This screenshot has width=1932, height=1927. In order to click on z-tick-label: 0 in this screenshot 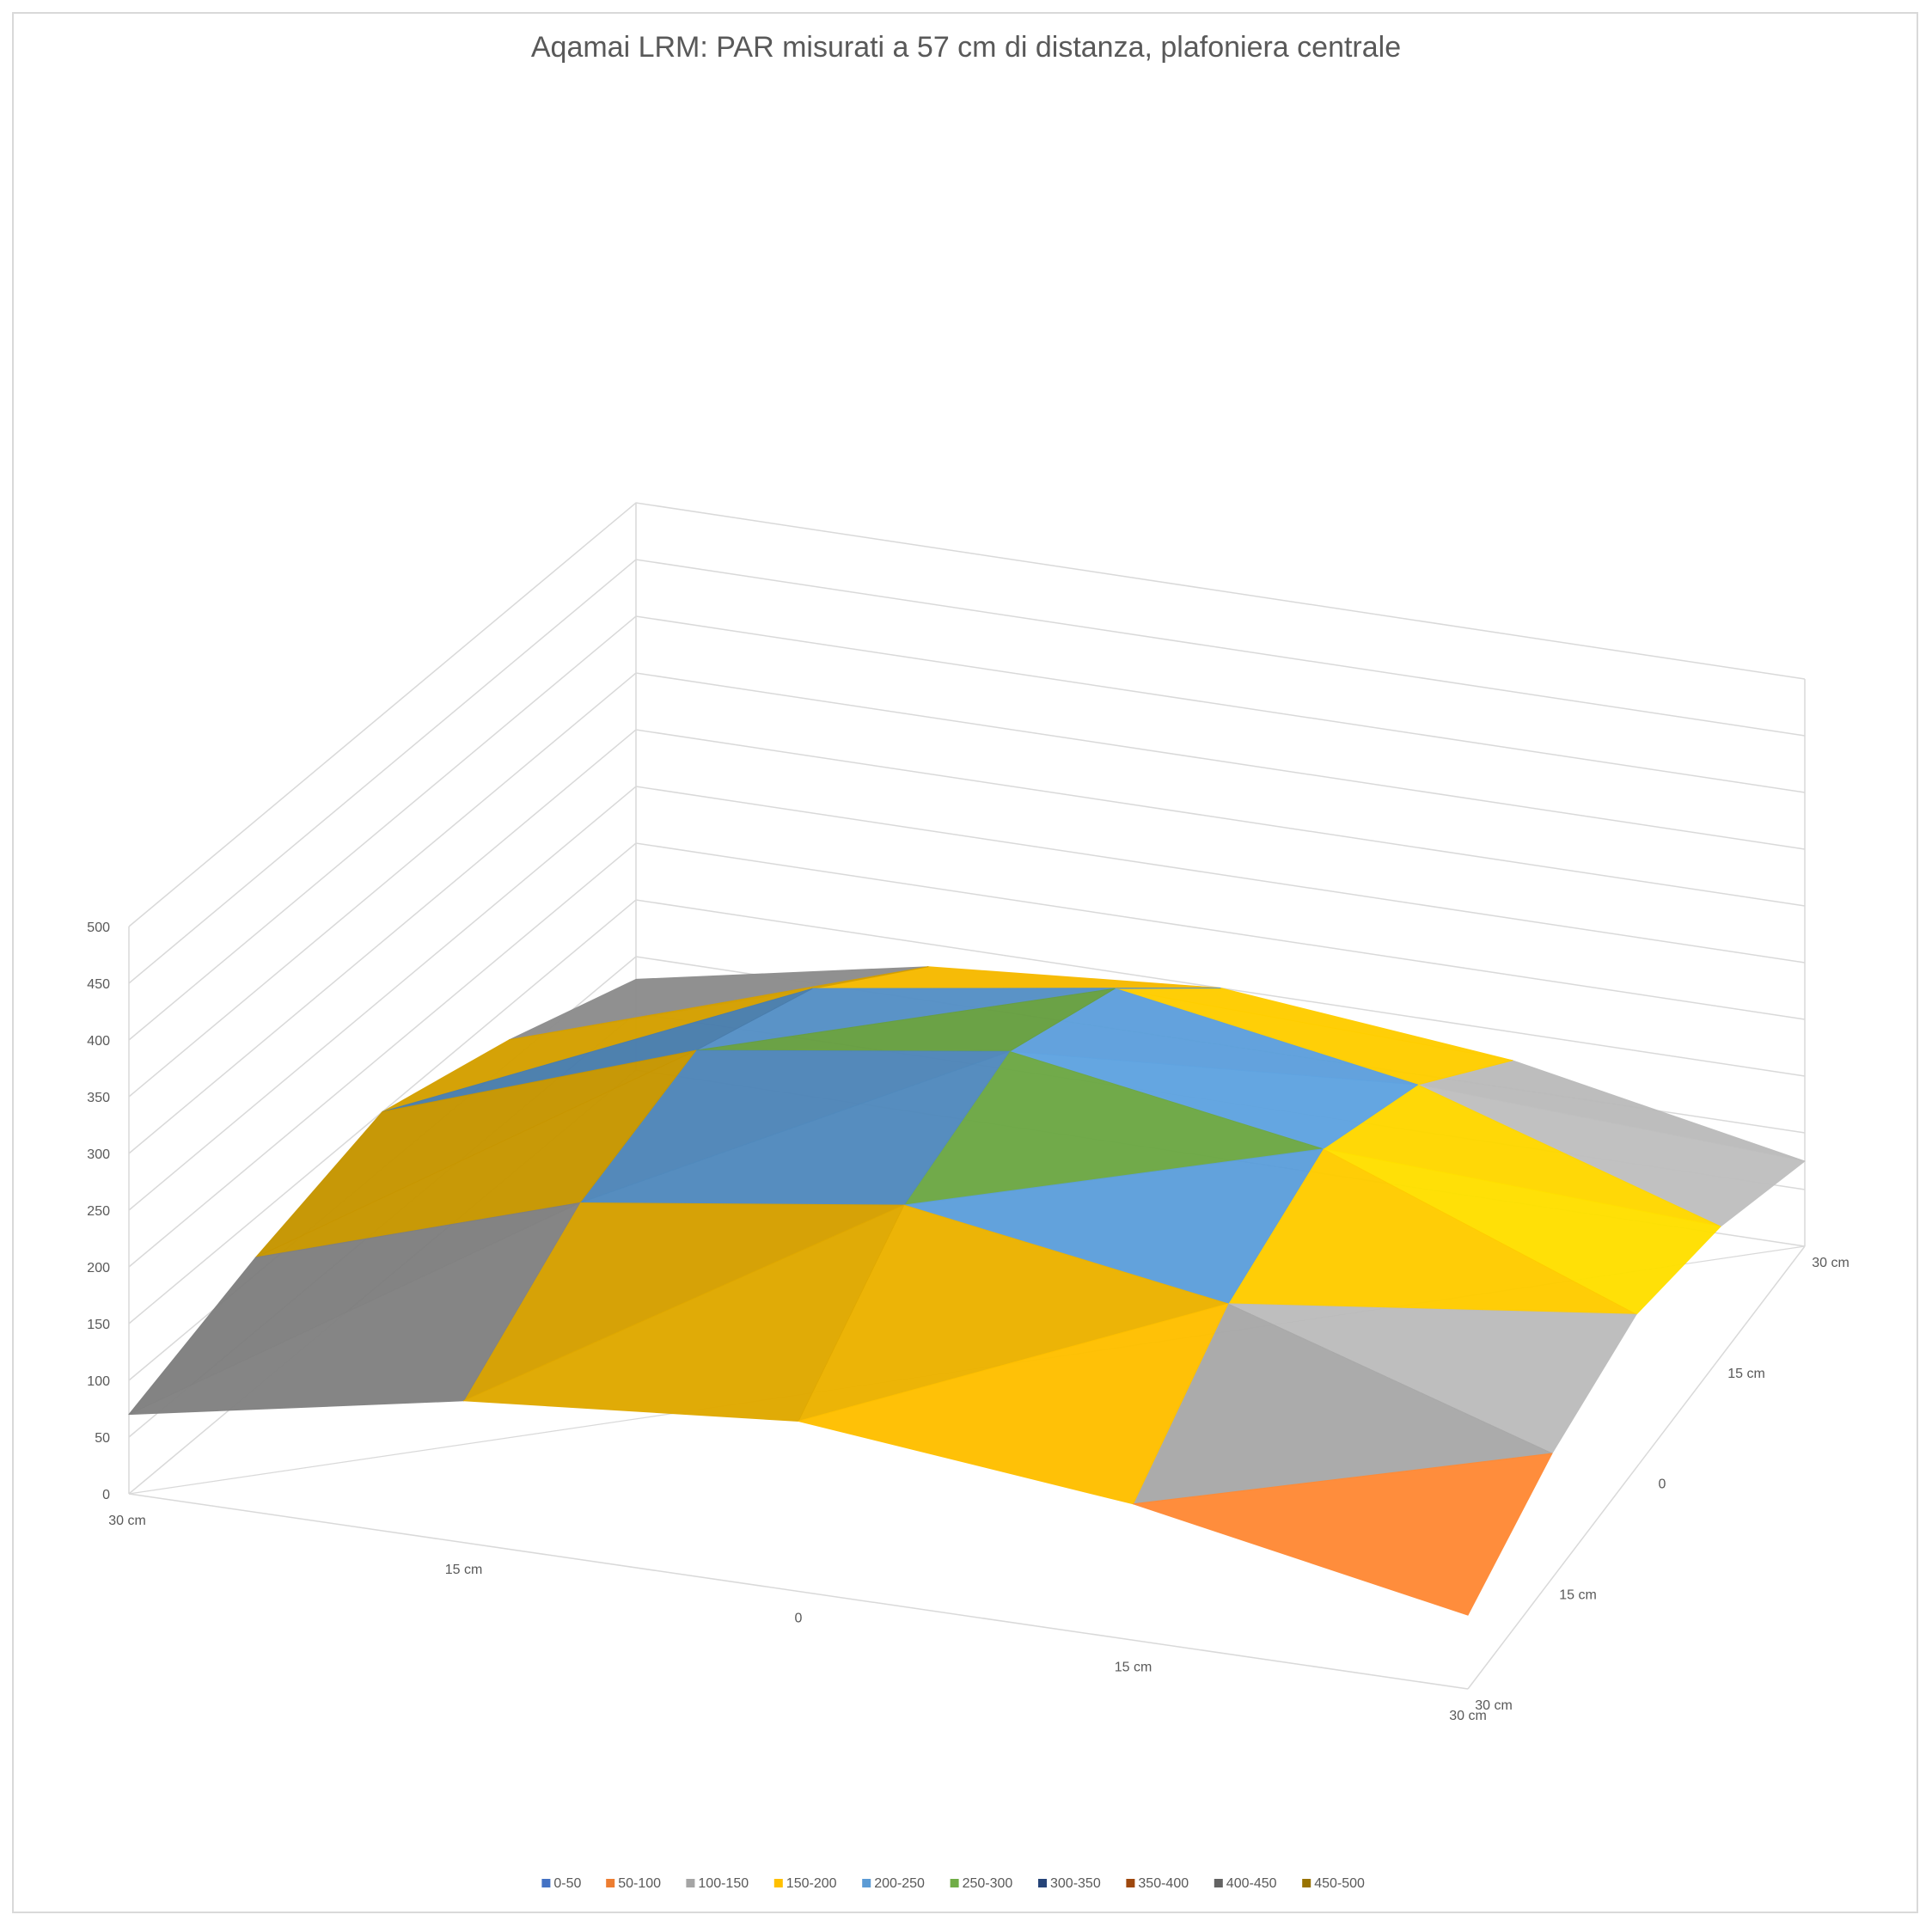, I will do `click(106, 1495)`.